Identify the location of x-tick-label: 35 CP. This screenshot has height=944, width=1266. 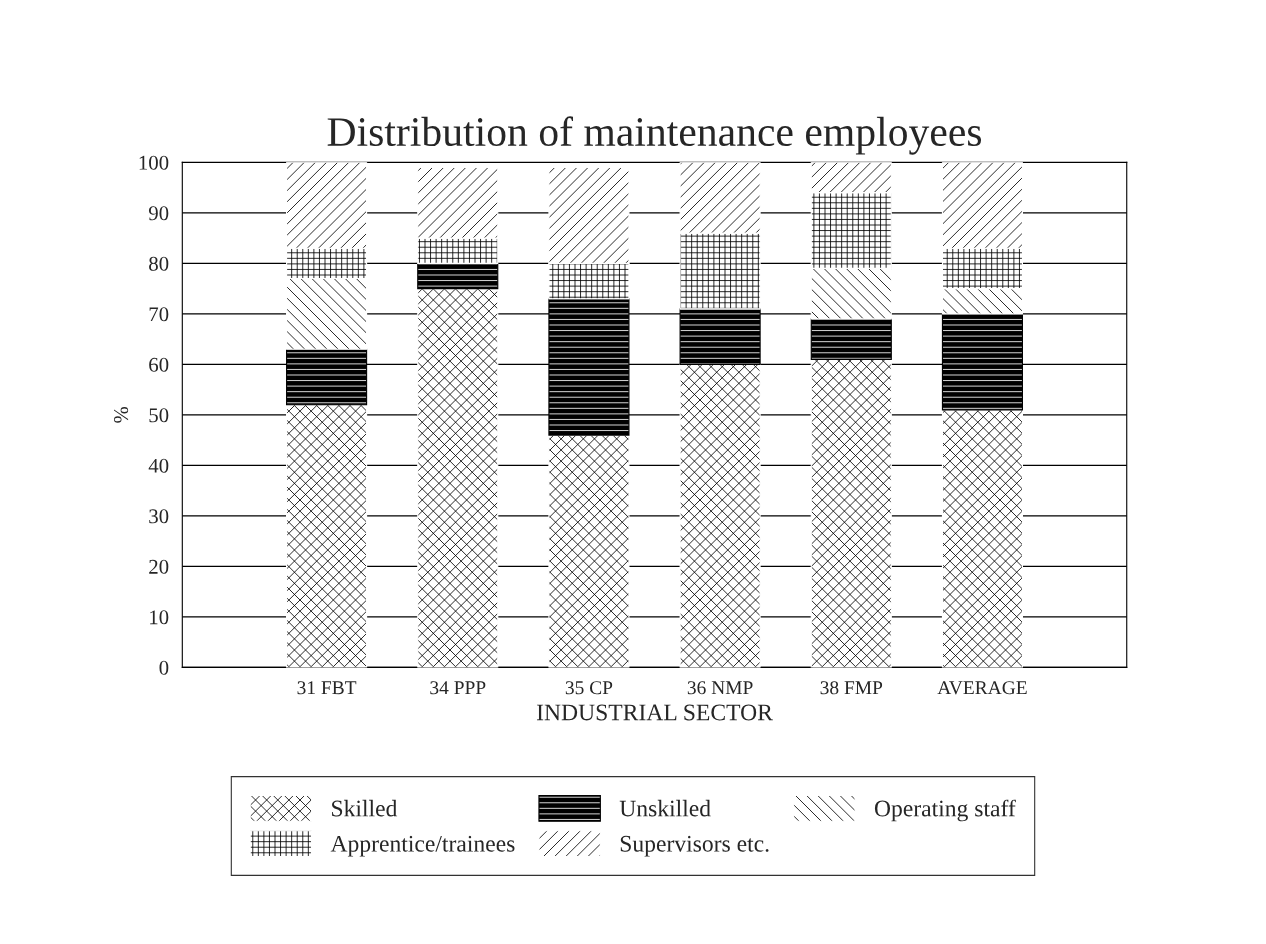
(589, 688).